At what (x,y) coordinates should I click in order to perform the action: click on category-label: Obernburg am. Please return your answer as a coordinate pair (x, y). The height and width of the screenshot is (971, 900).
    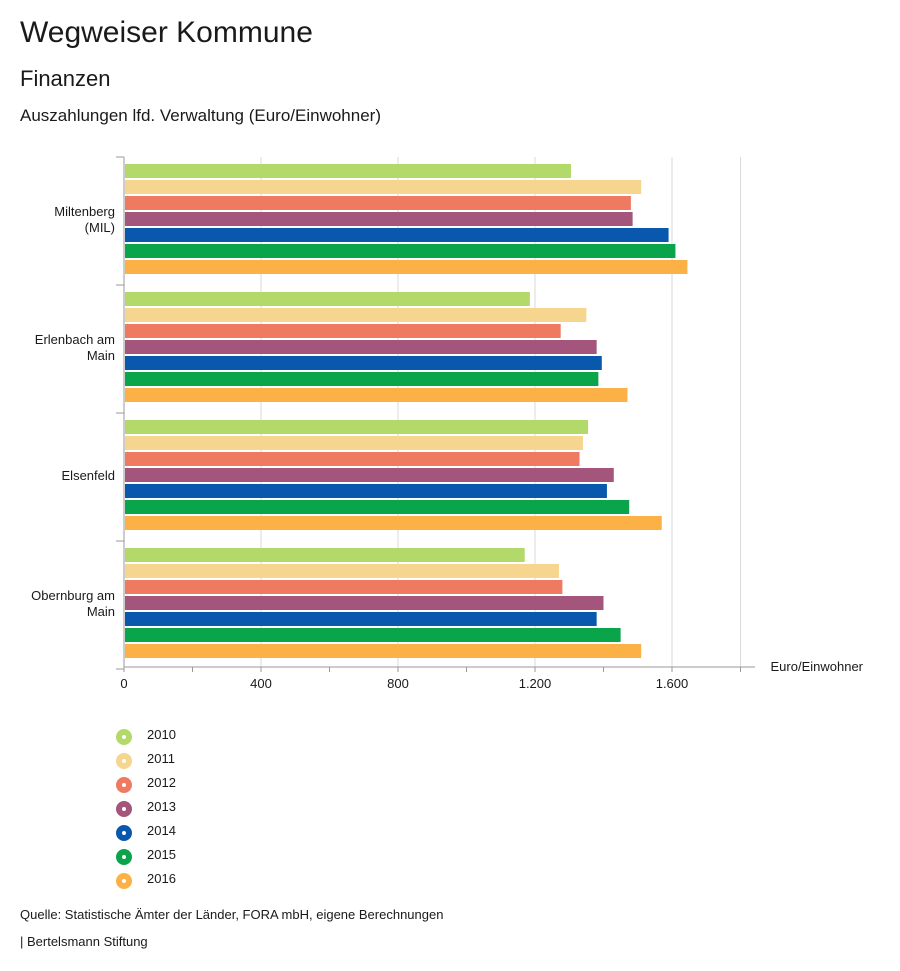
    Looking at the image, I should click on (73, 595).